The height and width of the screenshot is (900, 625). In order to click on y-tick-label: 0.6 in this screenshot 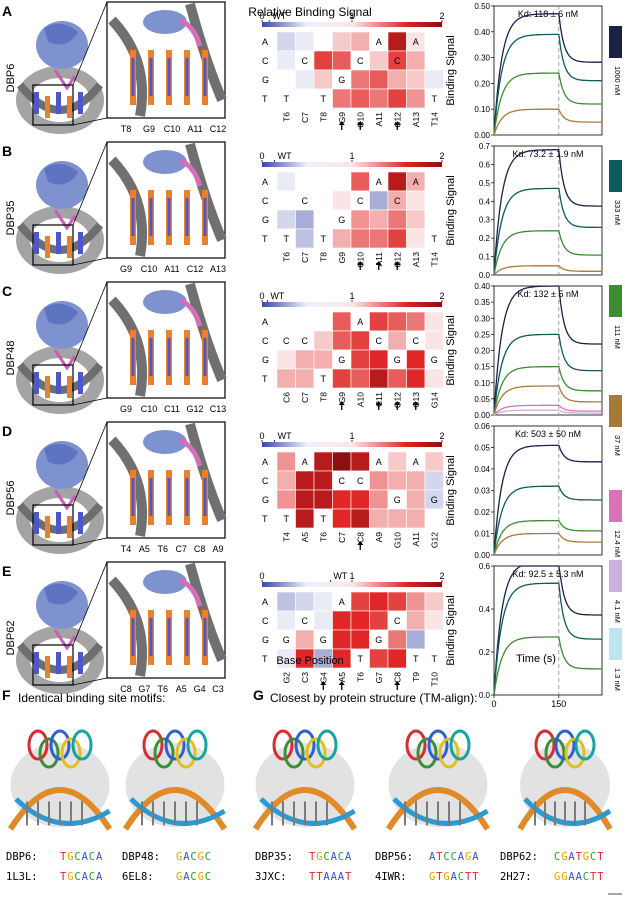, I will do `click(485, 164)`.